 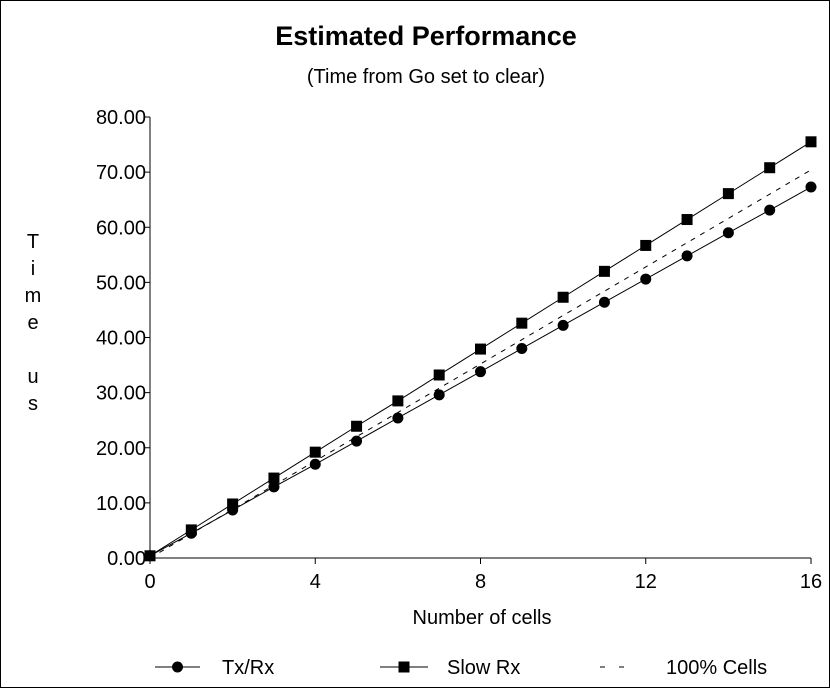 What do you see at coordinates (483, 668) in the screenshot?
I see `legend-label: Slow Rx` at bounding box center [483, 668].